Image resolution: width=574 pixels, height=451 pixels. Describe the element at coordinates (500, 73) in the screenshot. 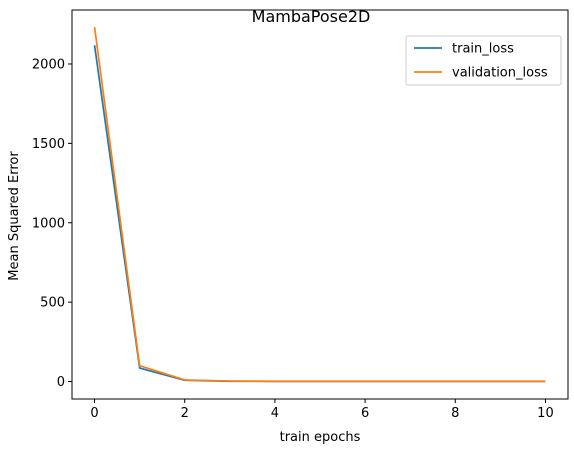

I see `legend-label-validation_loss: validation_loss` at that location.